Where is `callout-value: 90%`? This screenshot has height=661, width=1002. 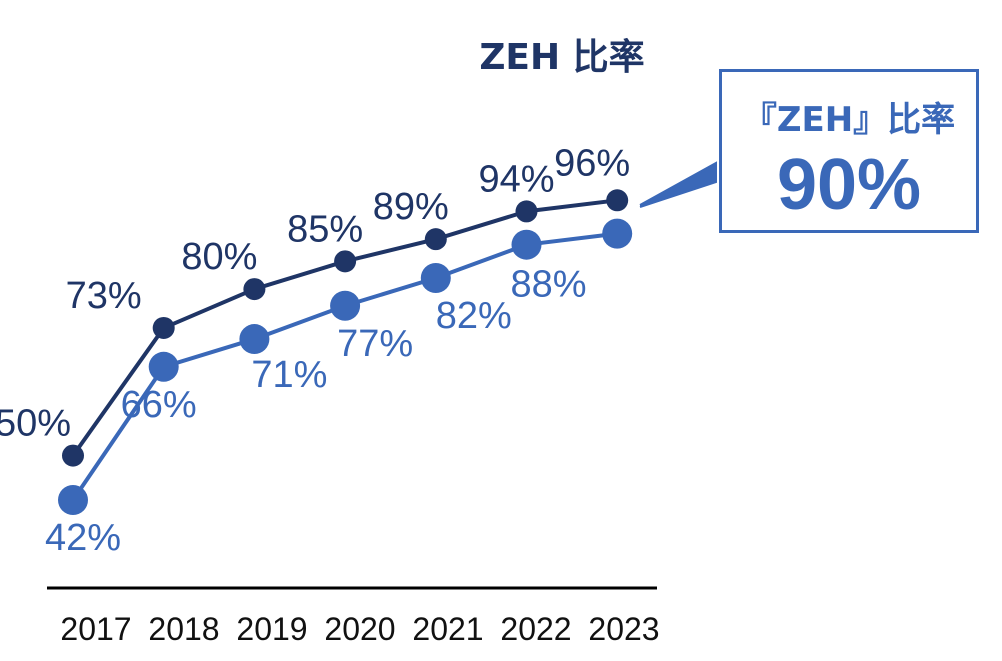
callout-value: 90% is located at coordinates (849, 185).